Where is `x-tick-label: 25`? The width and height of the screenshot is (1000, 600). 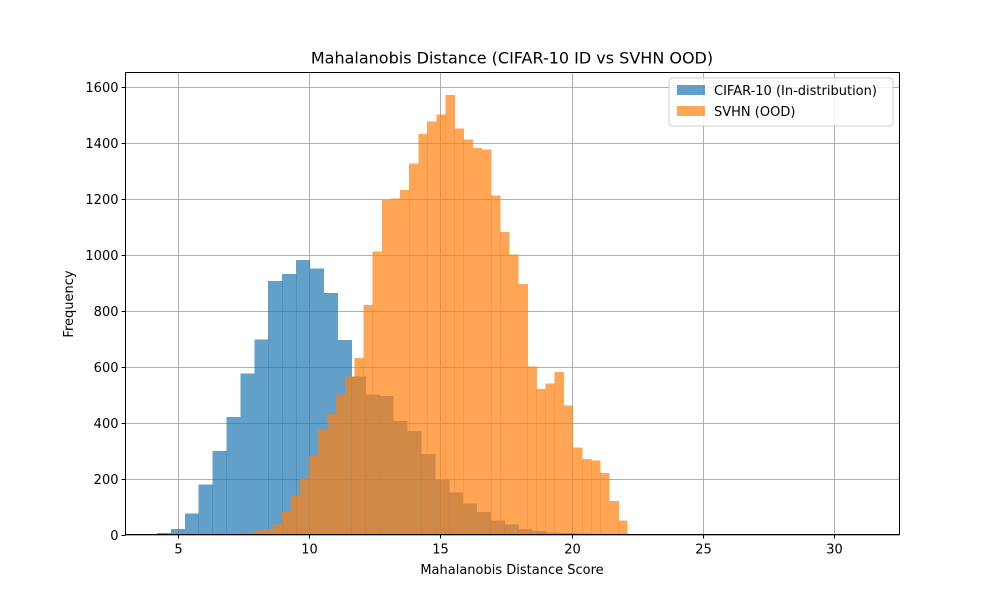 x-tick-label: 25 is located at coordinates (703, 550).